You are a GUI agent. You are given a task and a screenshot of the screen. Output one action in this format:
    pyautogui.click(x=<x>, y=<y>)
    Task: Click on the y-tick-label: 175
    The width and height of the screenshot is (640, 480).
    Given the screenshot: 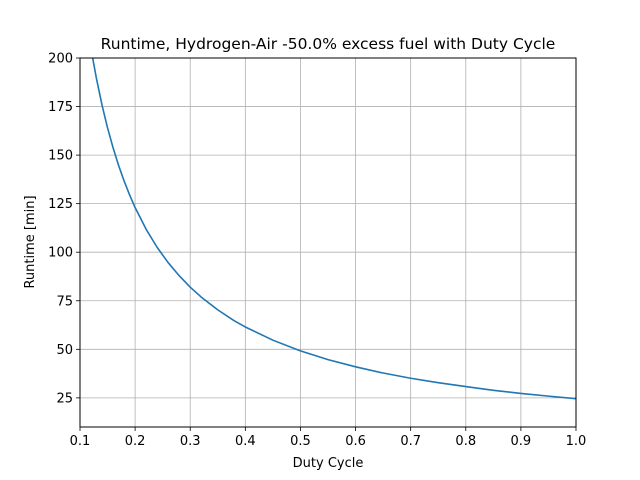 What is the action you would take?
    pyautogui.click(x=60, y=107)
    